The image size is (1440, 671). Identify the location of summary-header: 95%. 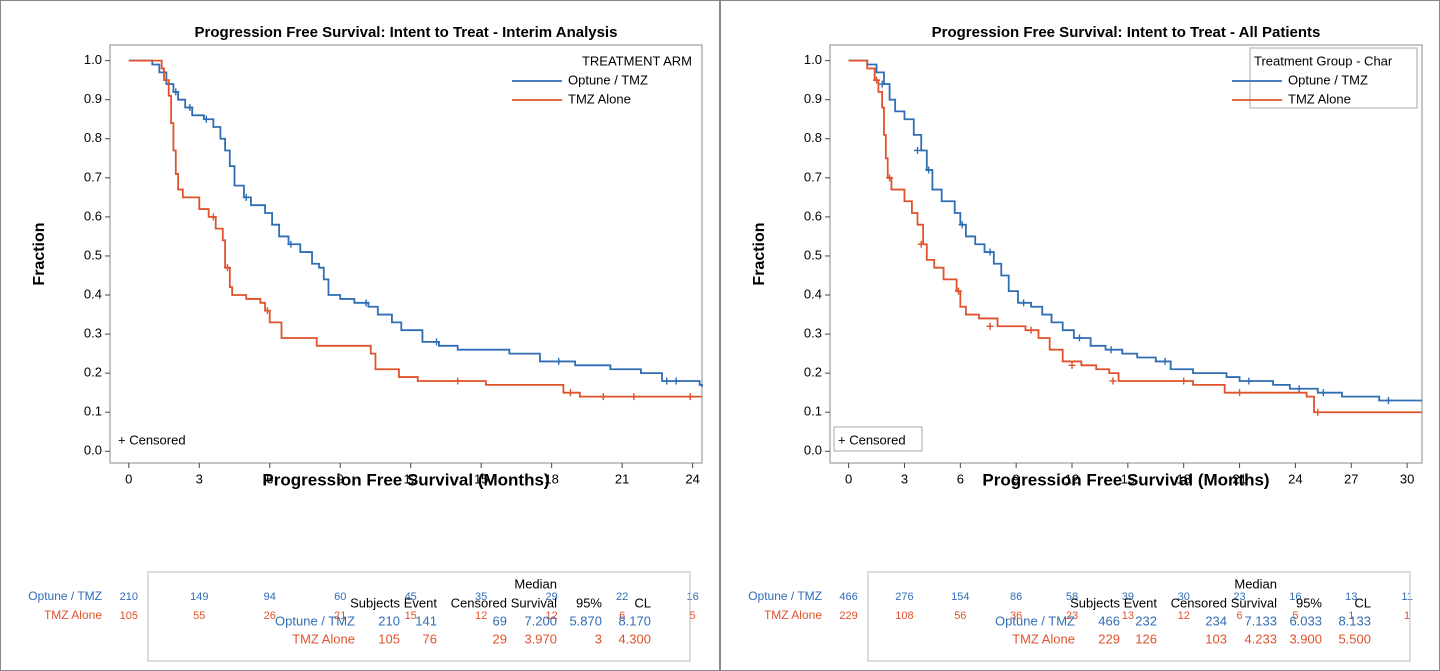
(589, 602).